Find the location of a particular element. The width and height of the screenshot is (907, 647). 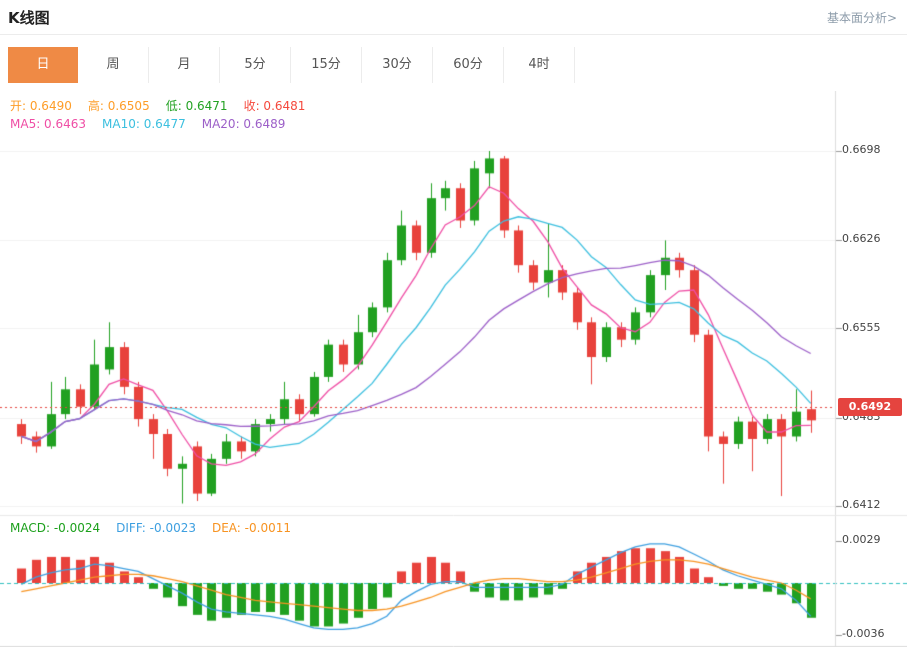

tab-30min: 30分 is located at coordinates (397, 65).